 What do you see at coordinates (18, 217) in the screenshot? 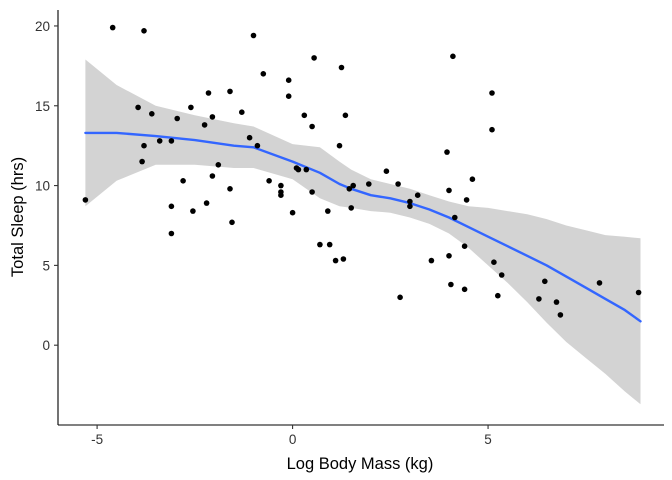
I see `y-axis-title: Total Sleep (hrs)` at bounding box center [18, 217].